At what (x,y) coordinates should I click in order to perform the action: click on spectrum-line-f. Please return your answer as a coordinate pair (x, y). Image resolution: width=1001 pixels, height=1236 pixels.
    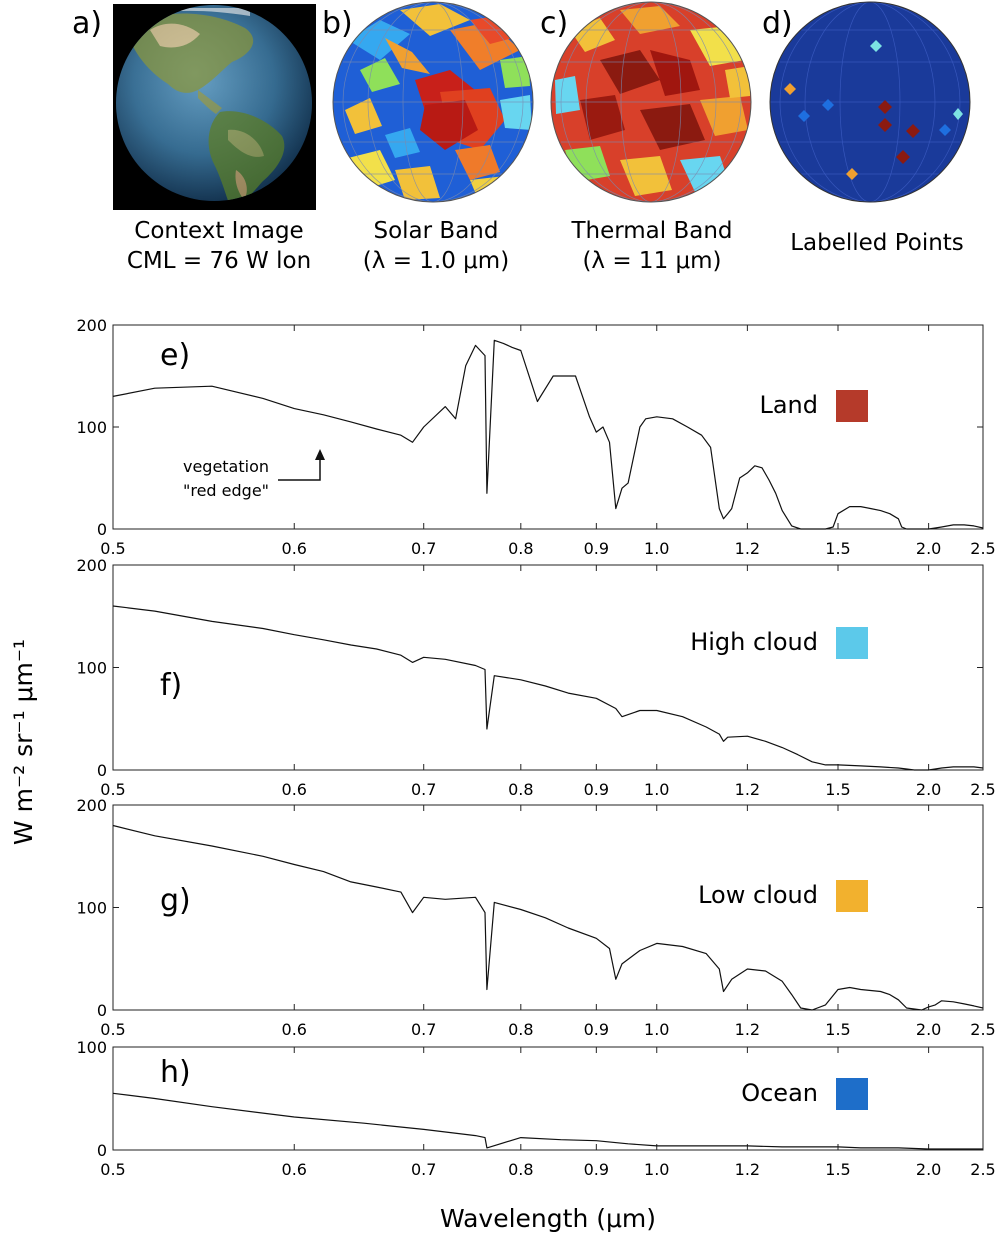
    Looking at the image, I should click on (548, 688).